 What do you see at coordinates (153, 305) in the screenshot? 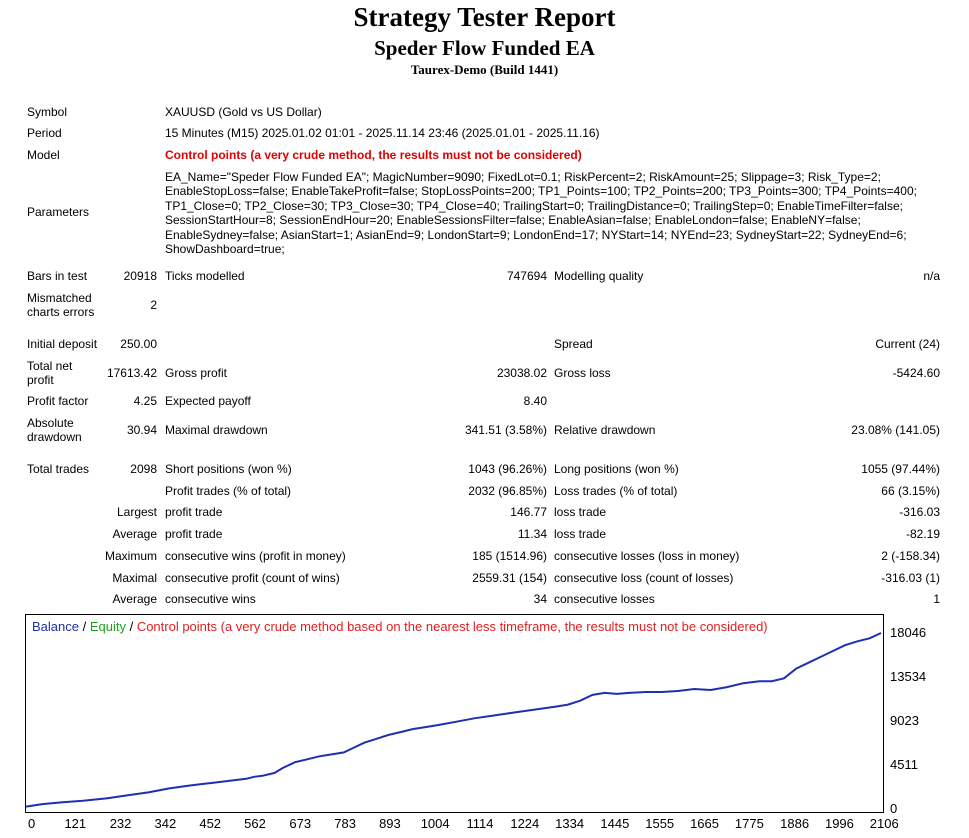
I see `mismatched-value: 2` at bounding box center [153, 305].